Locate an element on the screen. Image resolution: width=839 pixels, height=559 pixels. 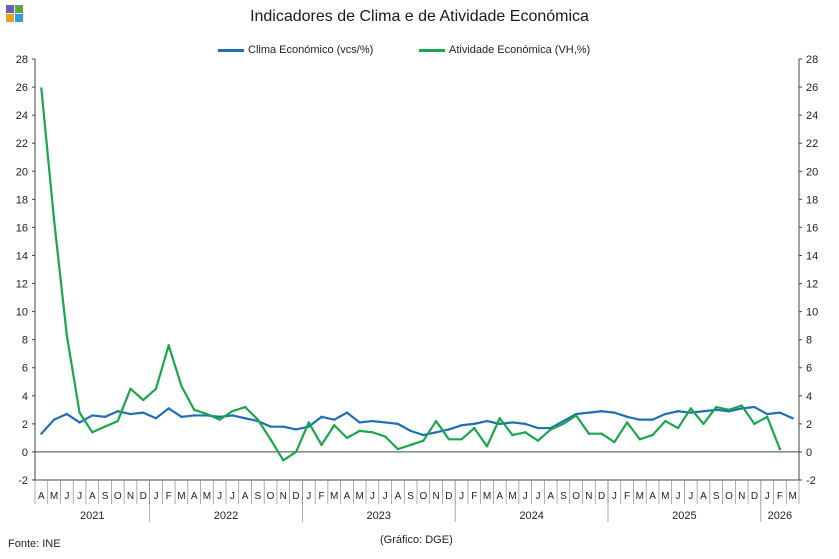
y-tick-label-right: 18 is located at coordinates (812, 200).